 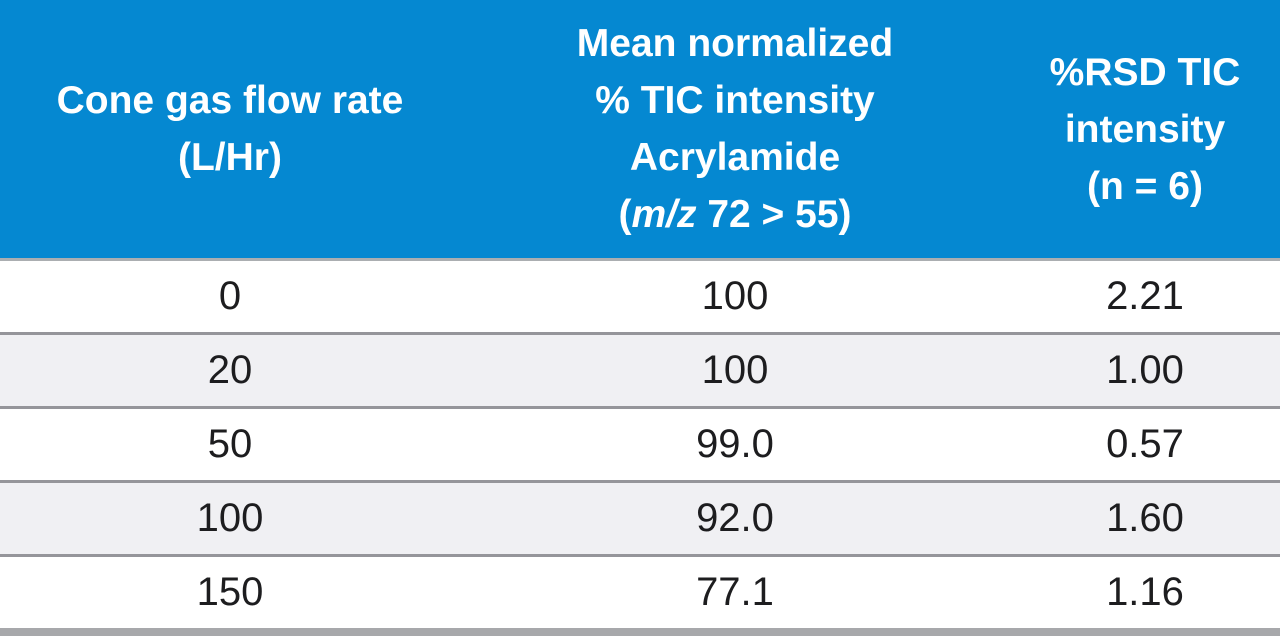 I want to click on cell-flow-rate: 0, so click(x=230, y=296).